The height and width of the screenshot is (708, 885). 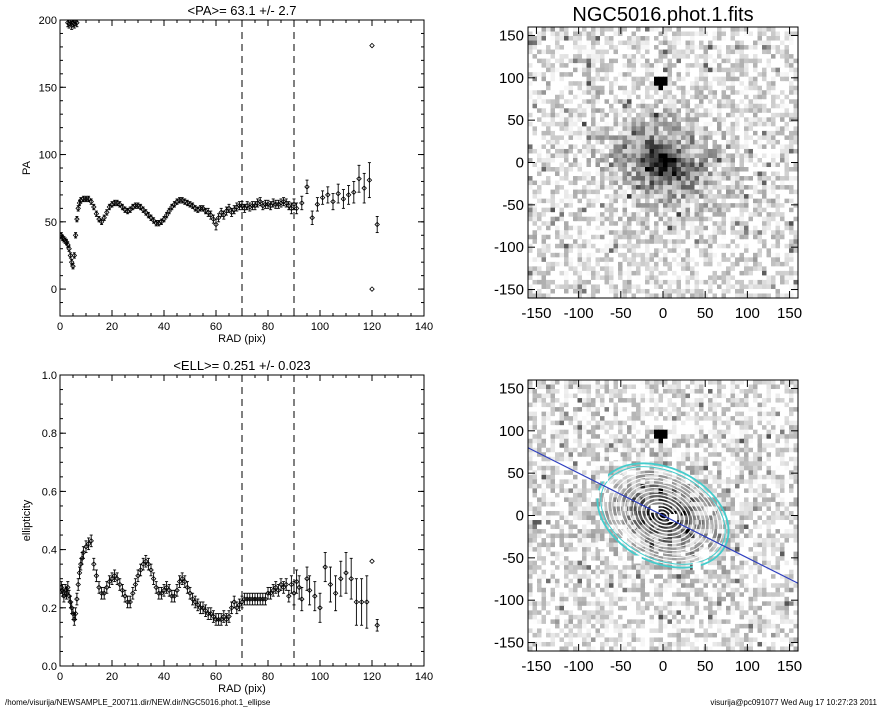 What do you see at coordinates (662, 15) in the screenshot?
I see `image-title: NGC5016.phot.1.fits` at bounding box center [662, 15].